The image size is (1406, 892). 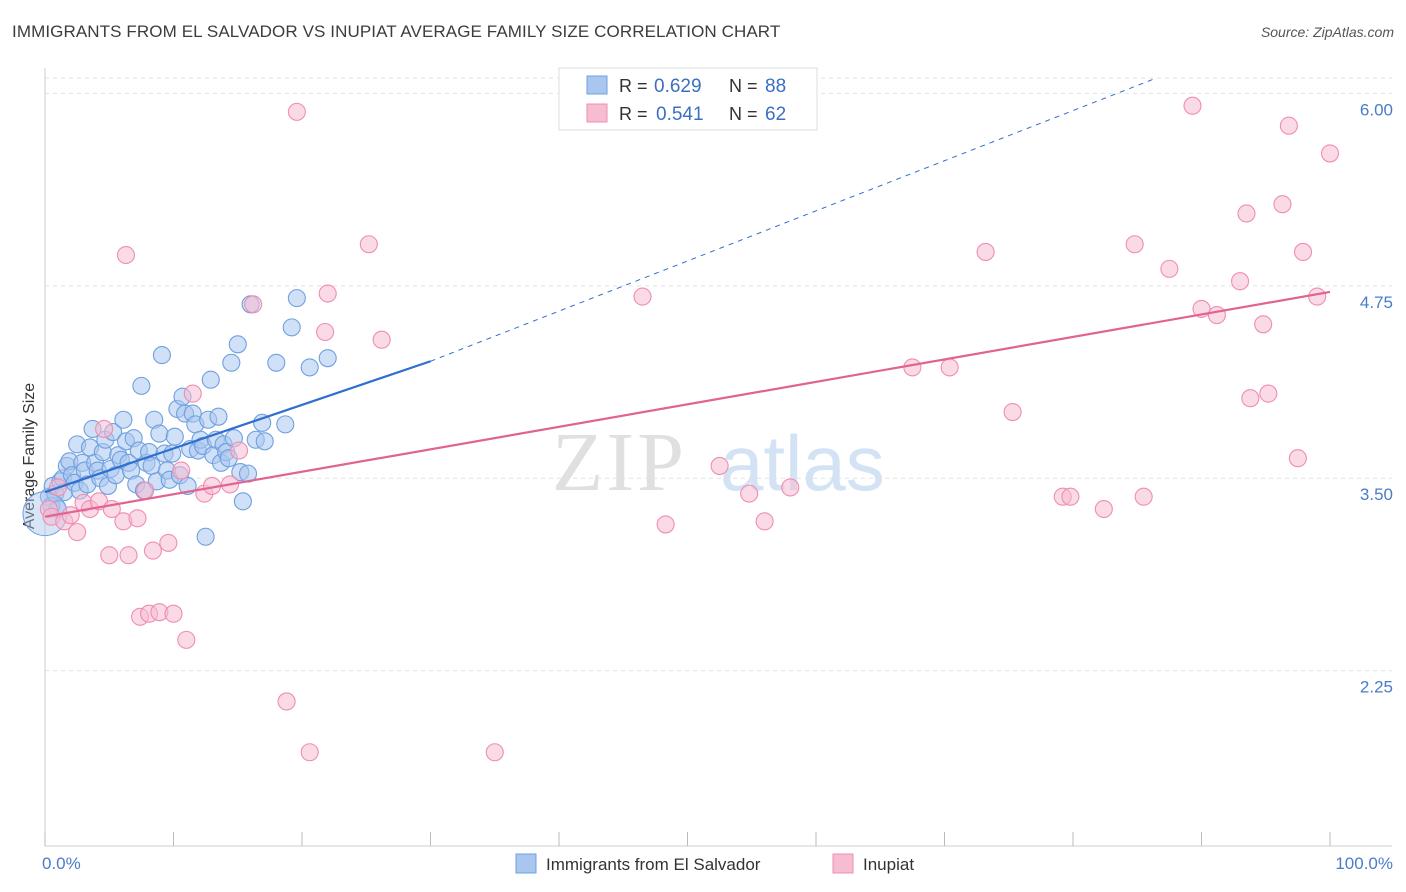 What do you see at coordinates (1376, 687) in the screenshot?
I see `y-tick-label: 2.25` at bounding box center [1376, 687].